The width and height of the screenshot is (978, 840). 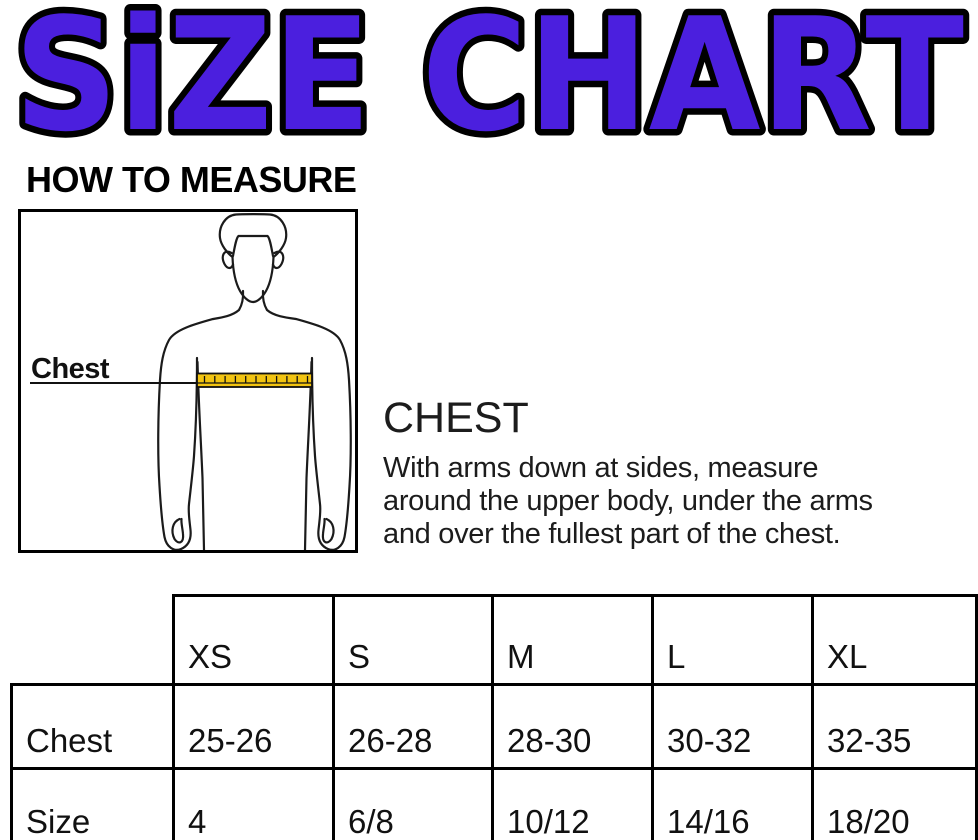 I want to click on torso-right-ear, so click(x=278, y=260).